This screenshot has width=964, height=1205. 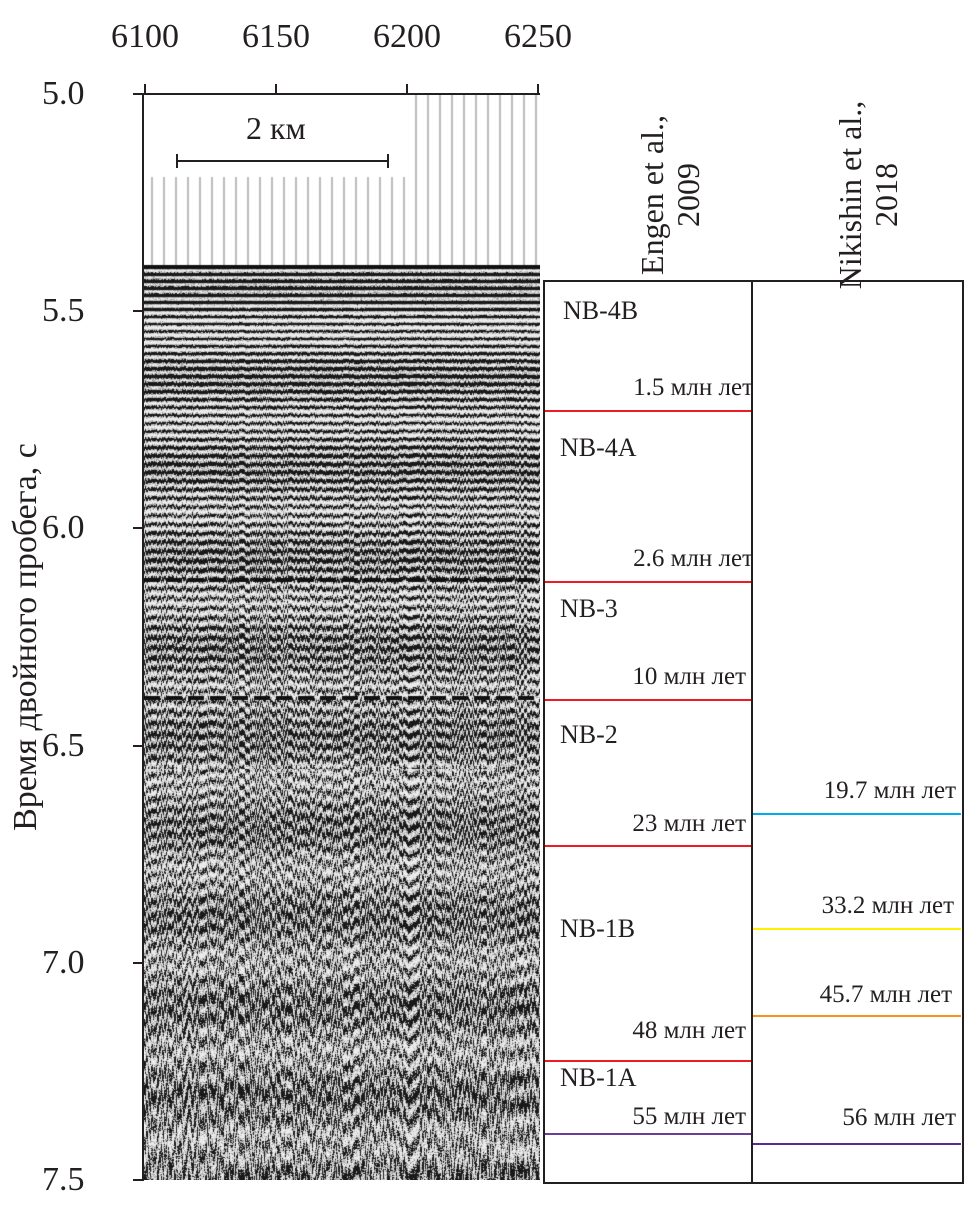 I want to click on y-tick-label: 5.0, so click(x=63, y=93).